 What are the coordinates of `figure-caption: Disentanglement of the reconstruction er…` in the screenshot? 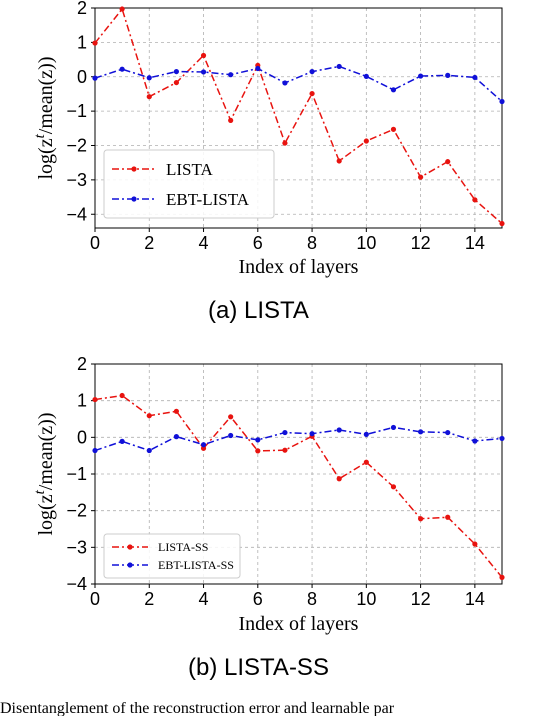 It's located at (197, 708).